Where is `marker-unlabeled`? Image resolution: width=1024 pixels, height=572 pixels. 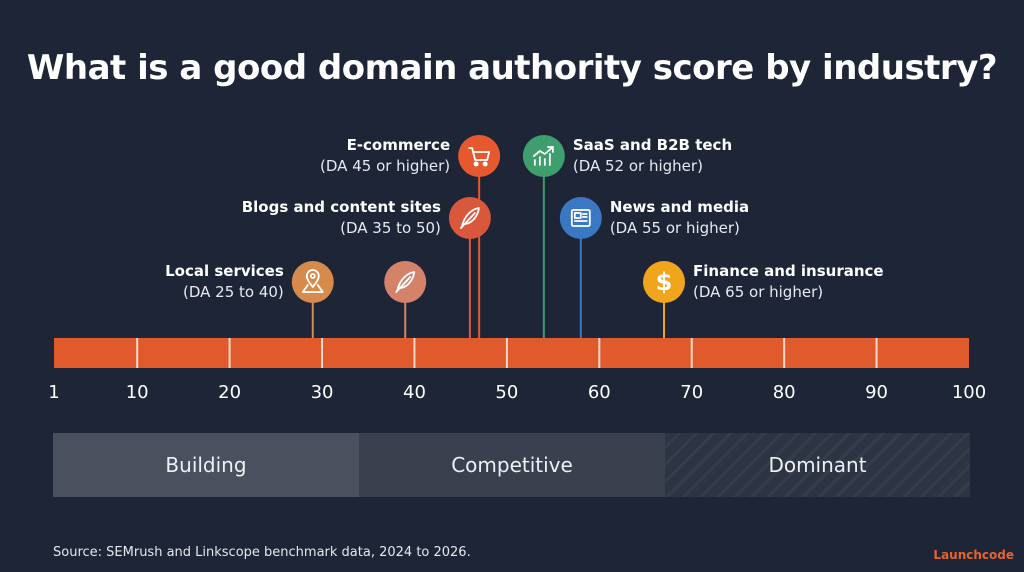 marker-unlabeled is located at coordinates (405, 282).